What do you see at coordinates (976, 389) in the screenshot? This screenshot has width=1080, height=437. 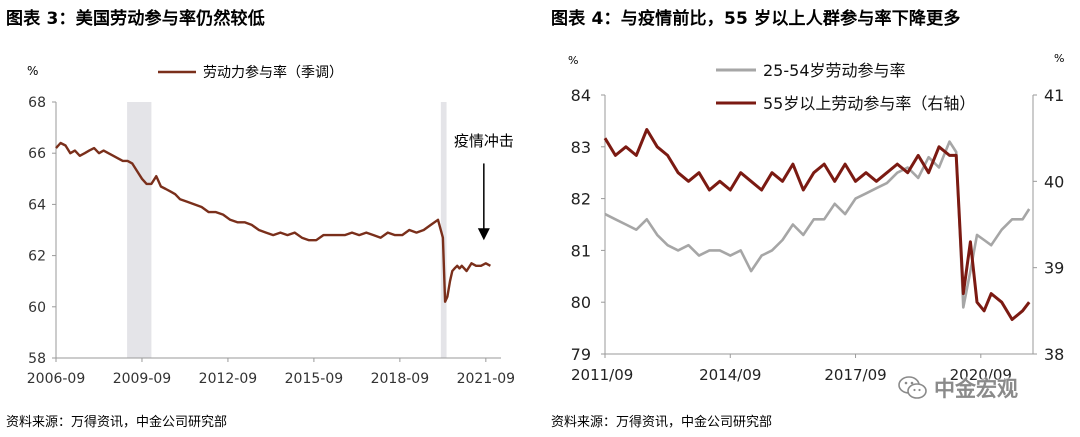 I see `watermark-text: 中金宏观` at bounding box center [976, 389].